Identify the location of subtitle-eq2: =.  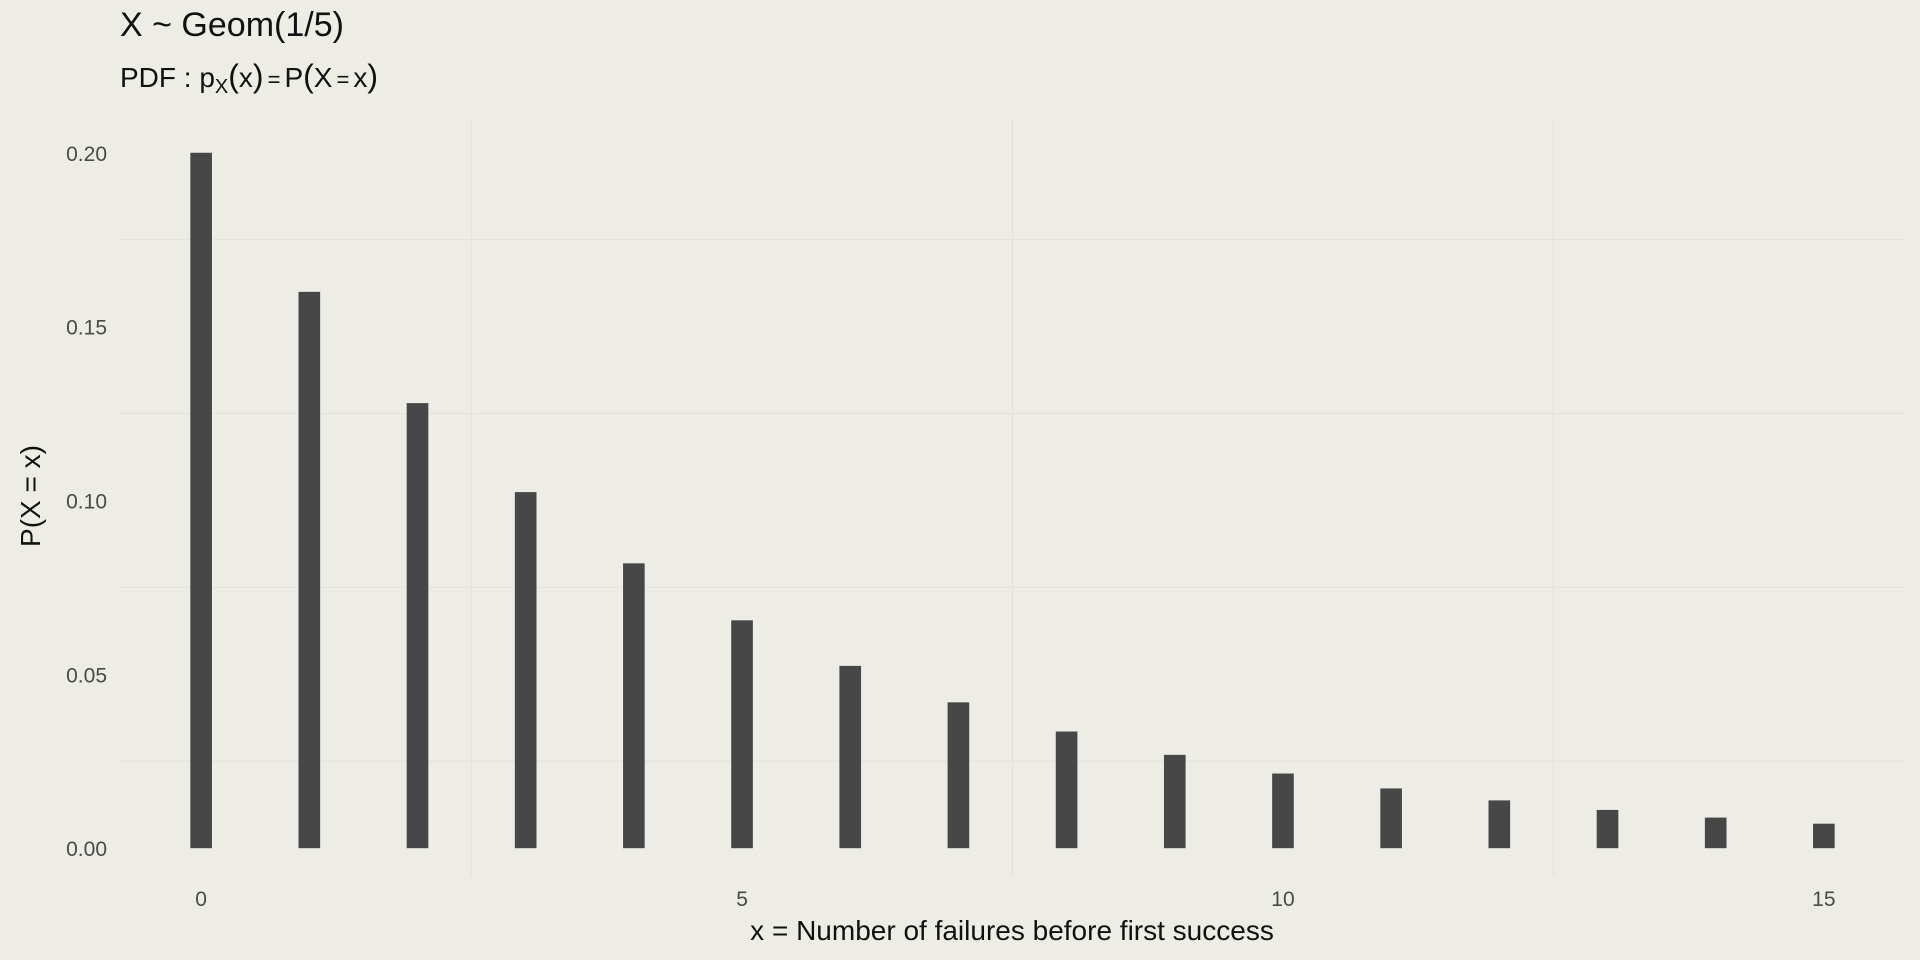
(343, 79).